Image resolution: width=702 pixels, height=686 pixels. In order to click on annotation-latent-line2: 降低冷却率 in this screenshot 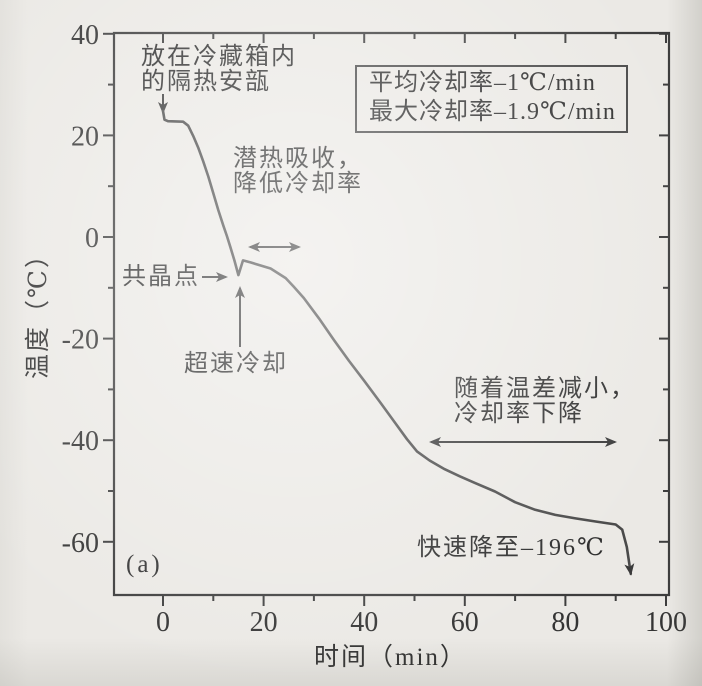, I will do `click(298, 184)`.